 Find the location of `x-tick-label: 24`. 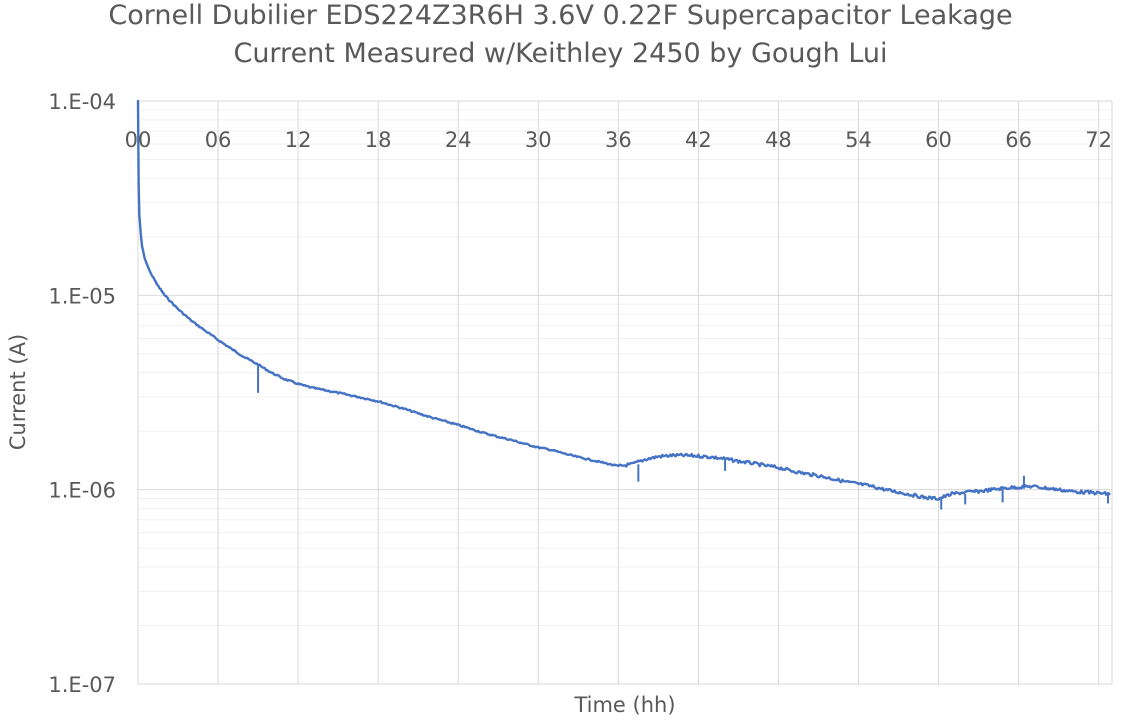

x-tick-label: 24 is located at coordinates (458, 140).